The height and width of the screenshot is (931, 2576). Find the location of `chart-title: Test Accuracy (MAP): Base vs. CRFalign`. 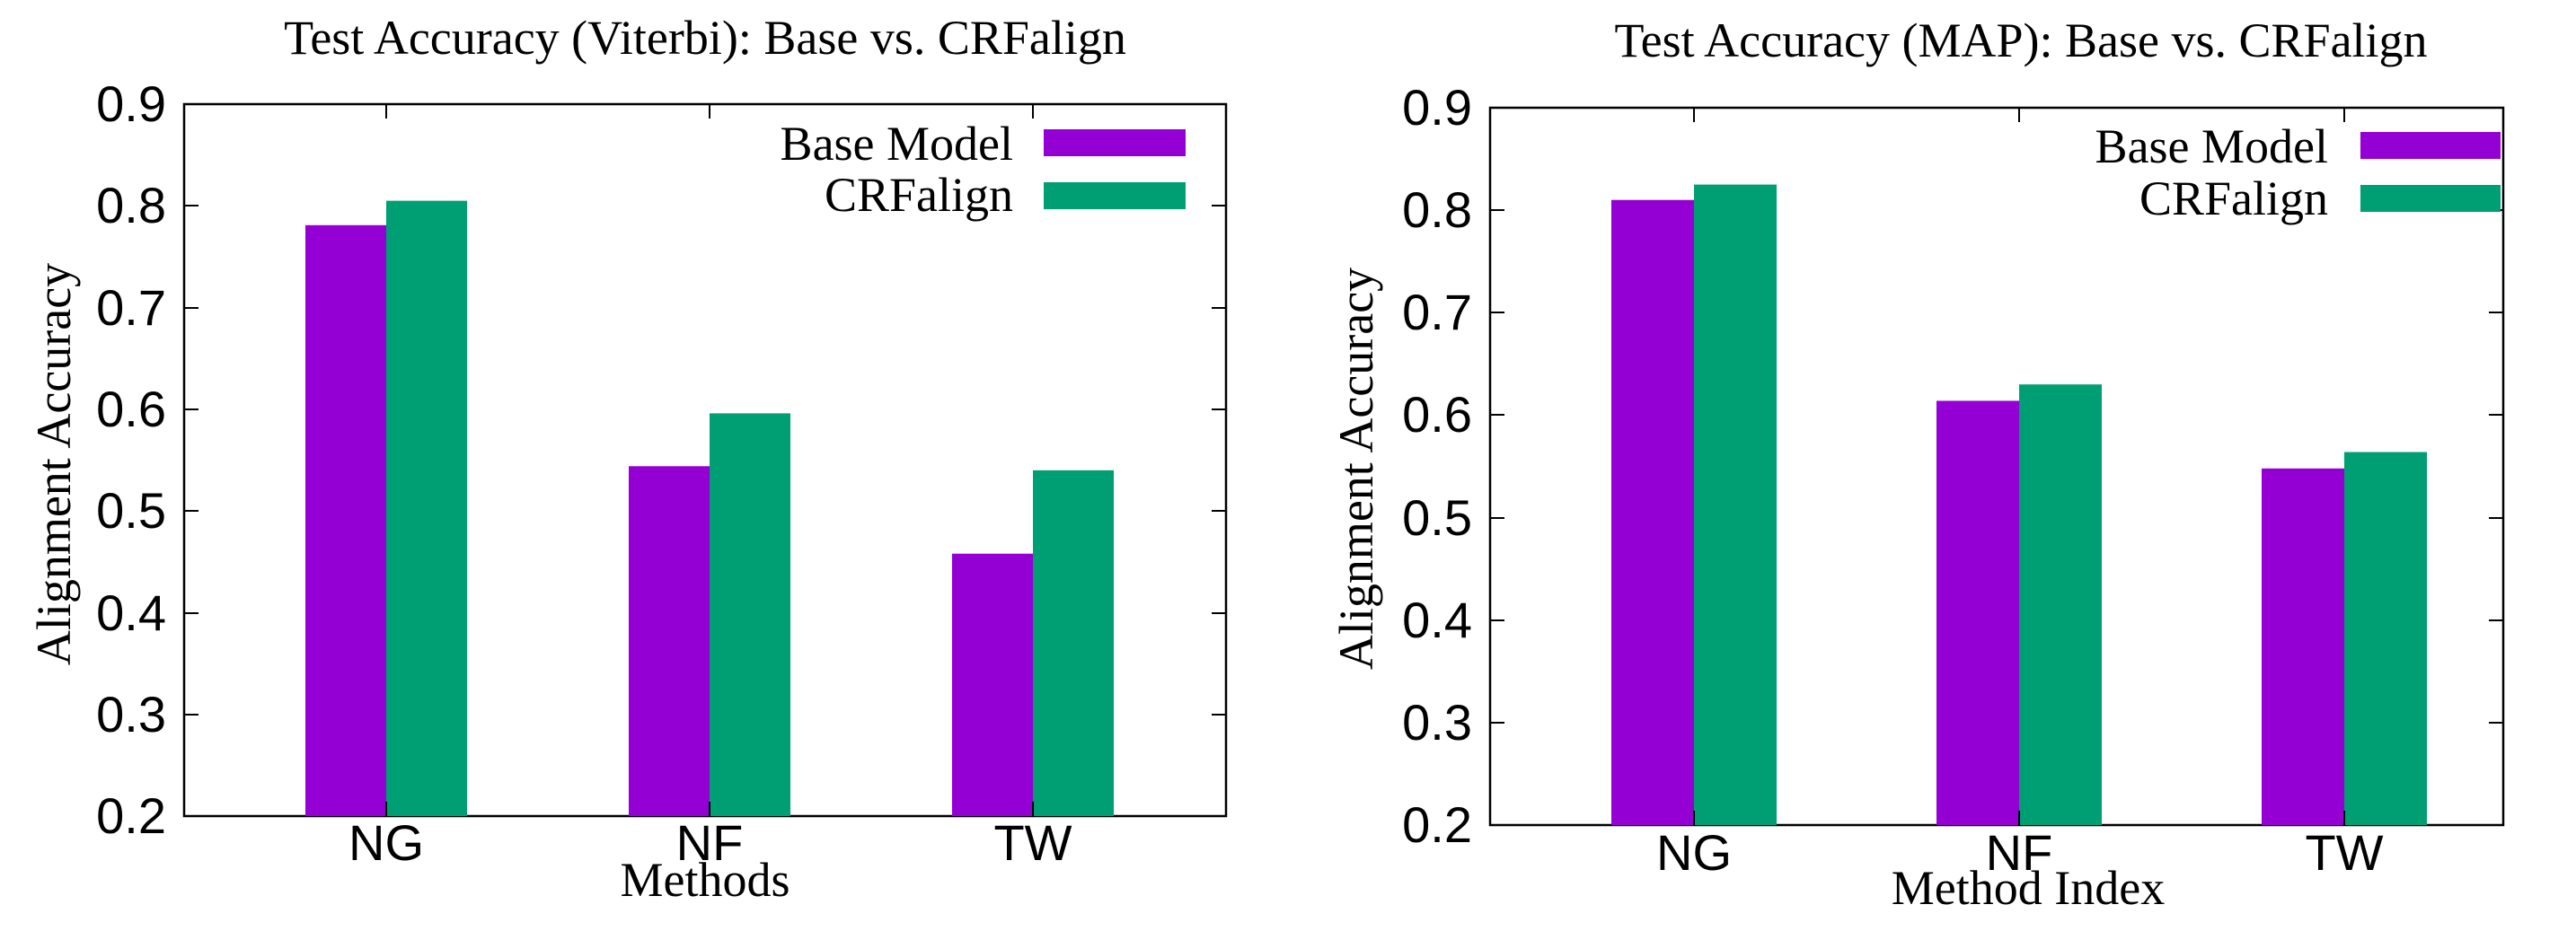

chart-title: Test Accuracy (MAP): Base vs. CRFalign is located at coordinates (2020, 40).